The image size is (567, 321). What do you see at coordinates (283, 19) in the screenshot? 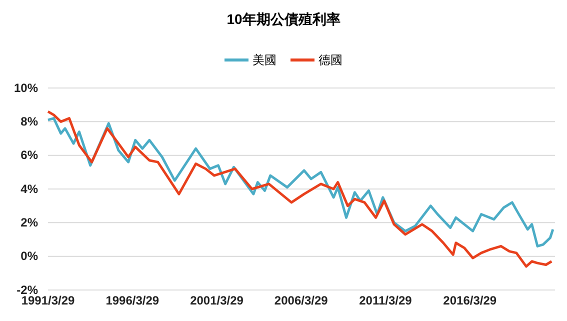
I see `chart-title: 10年期公債殖利率` at bounding box center [283, 19].